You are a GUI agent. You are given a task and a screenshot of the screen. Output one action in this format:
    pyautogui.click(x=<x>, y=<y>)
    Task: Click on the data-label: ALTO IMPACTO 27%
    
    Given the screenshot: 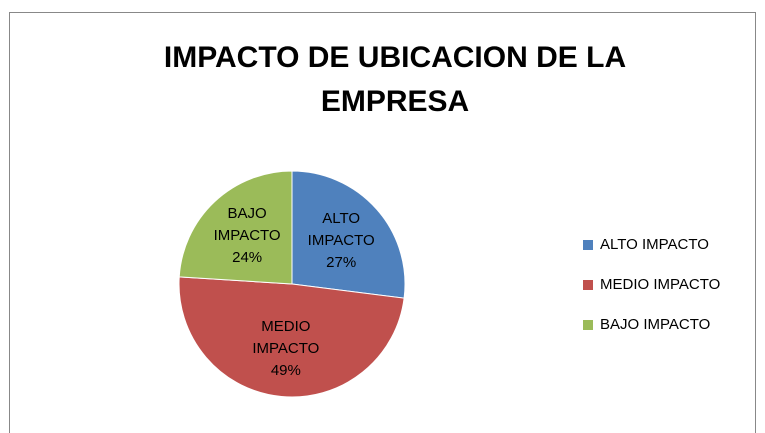 What is the action you would take?
    pyautogui.click(x=341, y=241)
    